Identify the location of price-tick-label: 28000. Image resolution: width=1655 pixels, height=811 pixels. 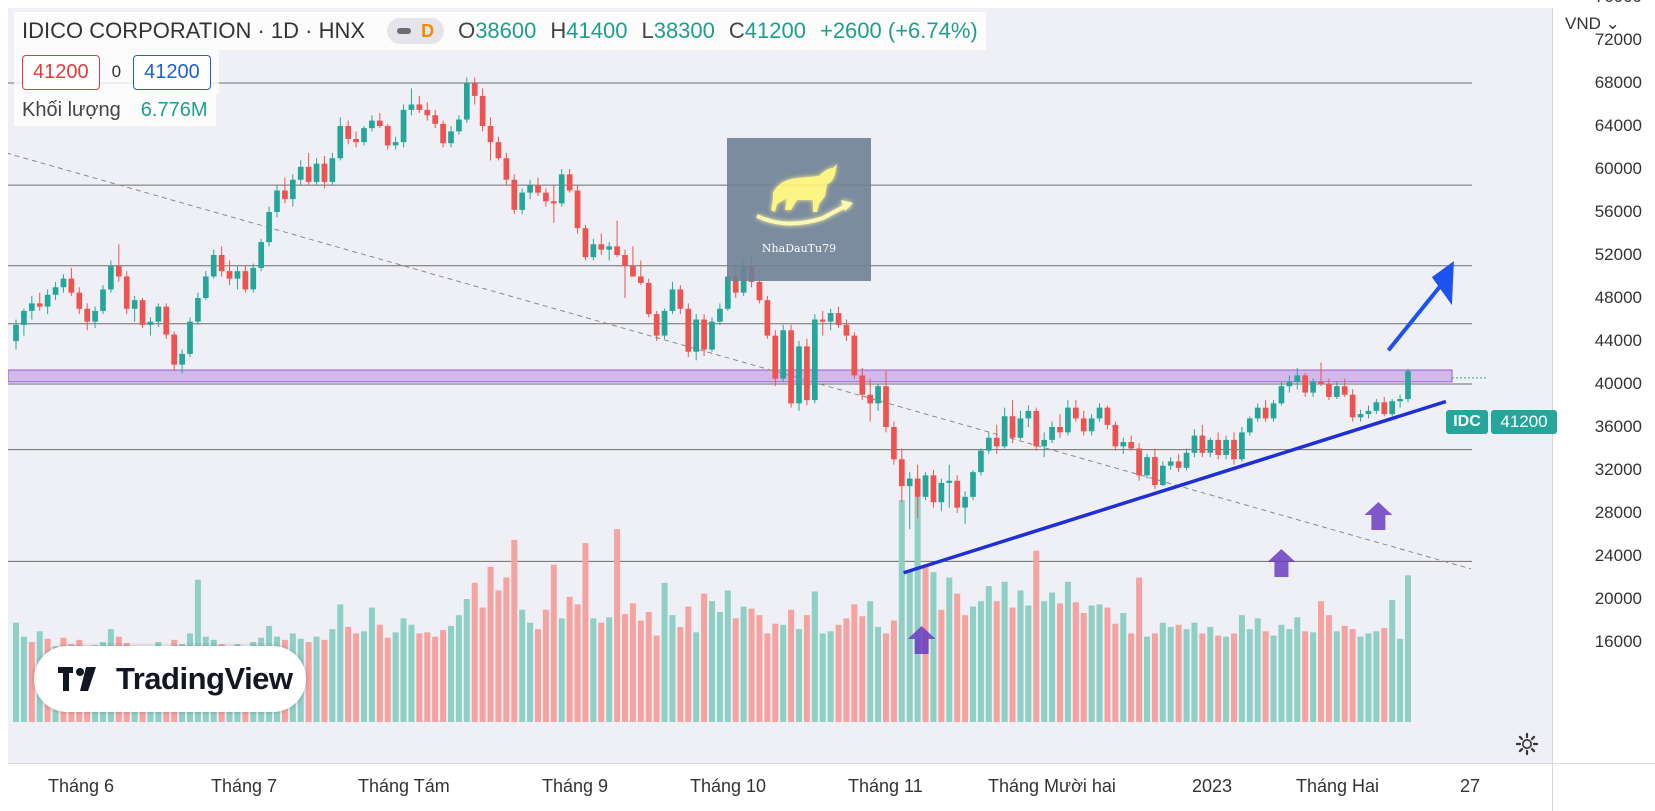
(1618, 512).